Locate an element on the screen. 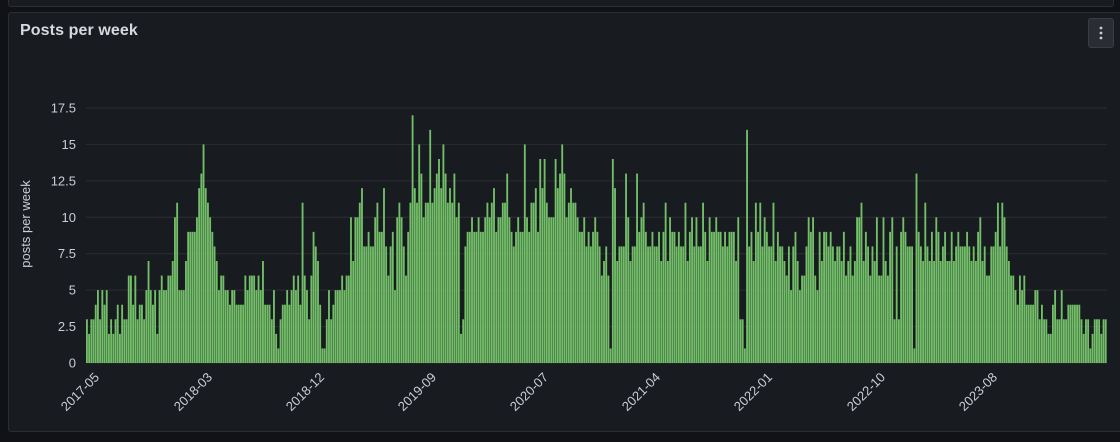  y-tick-label: 5 is located at coordinates (72, 290).